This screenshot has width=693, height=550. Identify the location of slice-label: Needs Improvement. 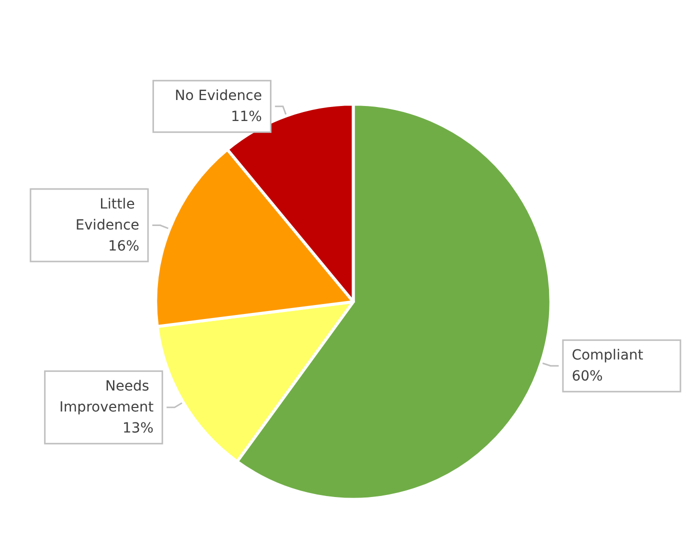
(106, 397).